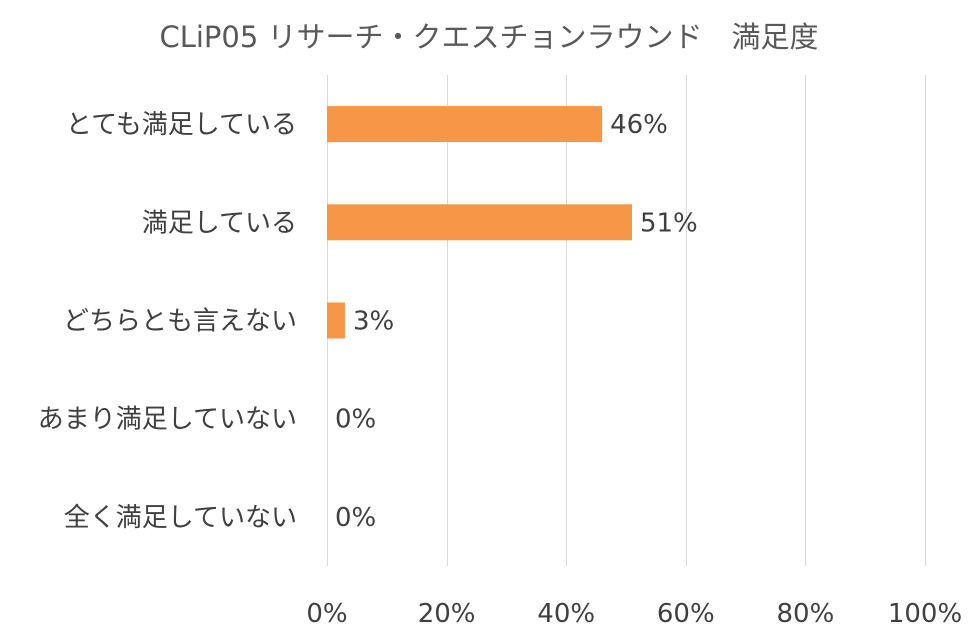 Image resolution: width=978 pixels, height=639 pixels. Describe the element at coordinates (488, 37) in the screenshot. I see `chart-title: CLiP05 リサーチ・クエスチョンラウンド 満足度` at that location.